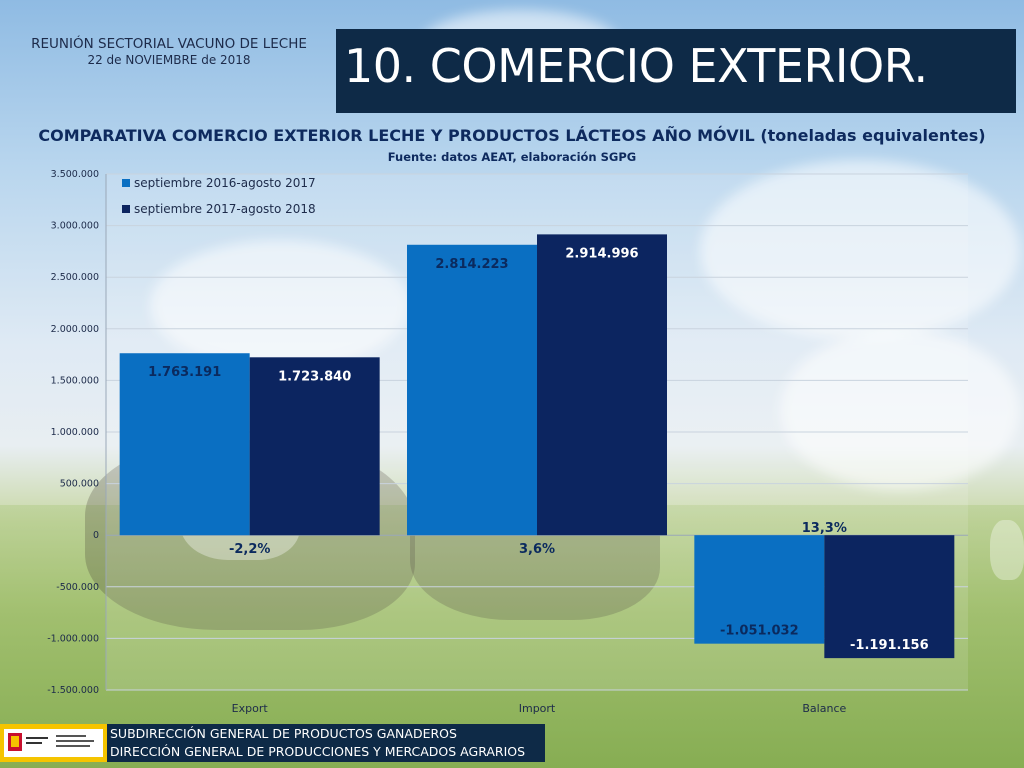 The image size is (1024, 768). I want to click on legend-label: septiembre 2017-agosto 2018, so click(225, 209).